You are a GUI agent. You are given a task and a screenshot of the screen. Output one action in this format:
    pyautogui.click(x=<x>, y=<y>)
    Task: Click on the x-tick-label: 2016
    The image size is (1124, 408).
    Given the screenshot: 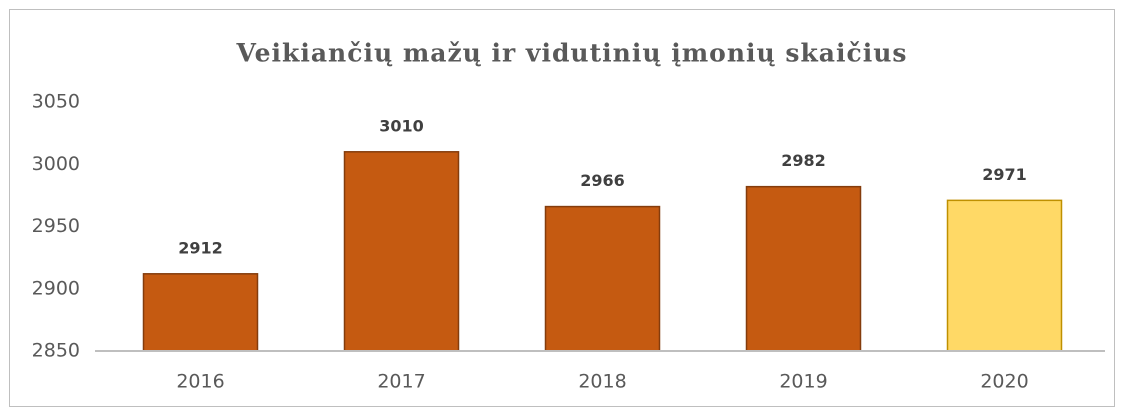 What is the action you would take?
    pyautogui.click(x=200, y=382)
    